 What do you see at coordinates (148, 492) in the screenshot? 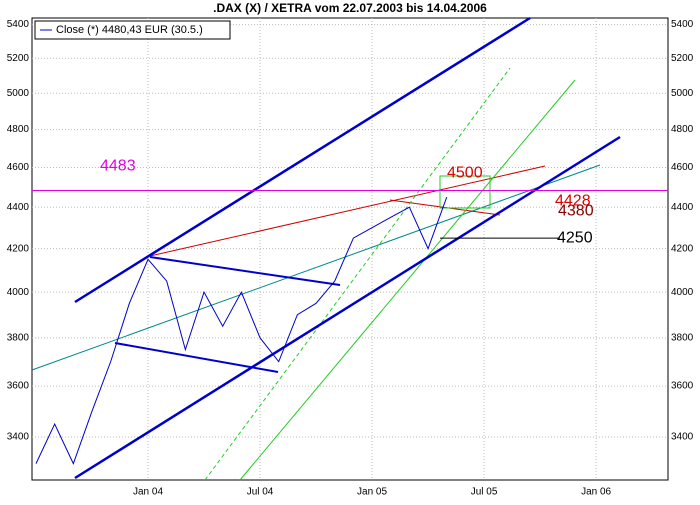
I see `x-tick-label: Jan 04` at bounding box center [148, 492].